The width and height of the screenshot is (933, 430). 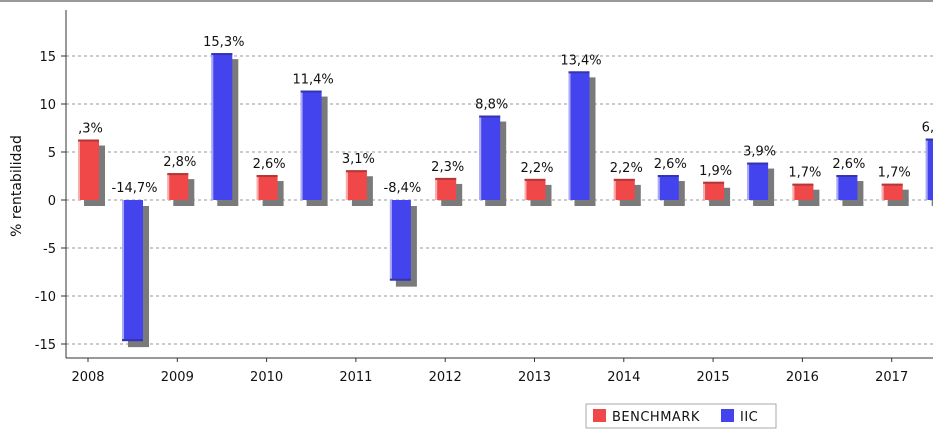 I want to click on data-label: 13,4%, so click(x=580, y=60).